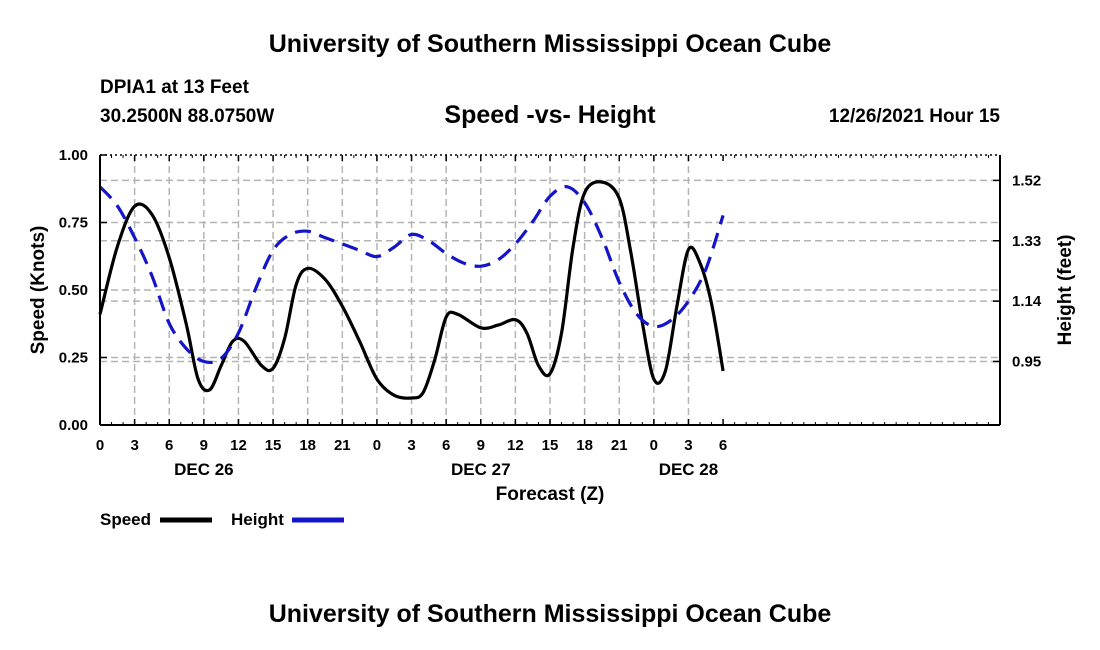 The height and width of the screenshot is (650, 1100). Describe the element at coordinates (1065, 290) in the screenshot. I see `y2-axis-title: Height (feet)` at that location.